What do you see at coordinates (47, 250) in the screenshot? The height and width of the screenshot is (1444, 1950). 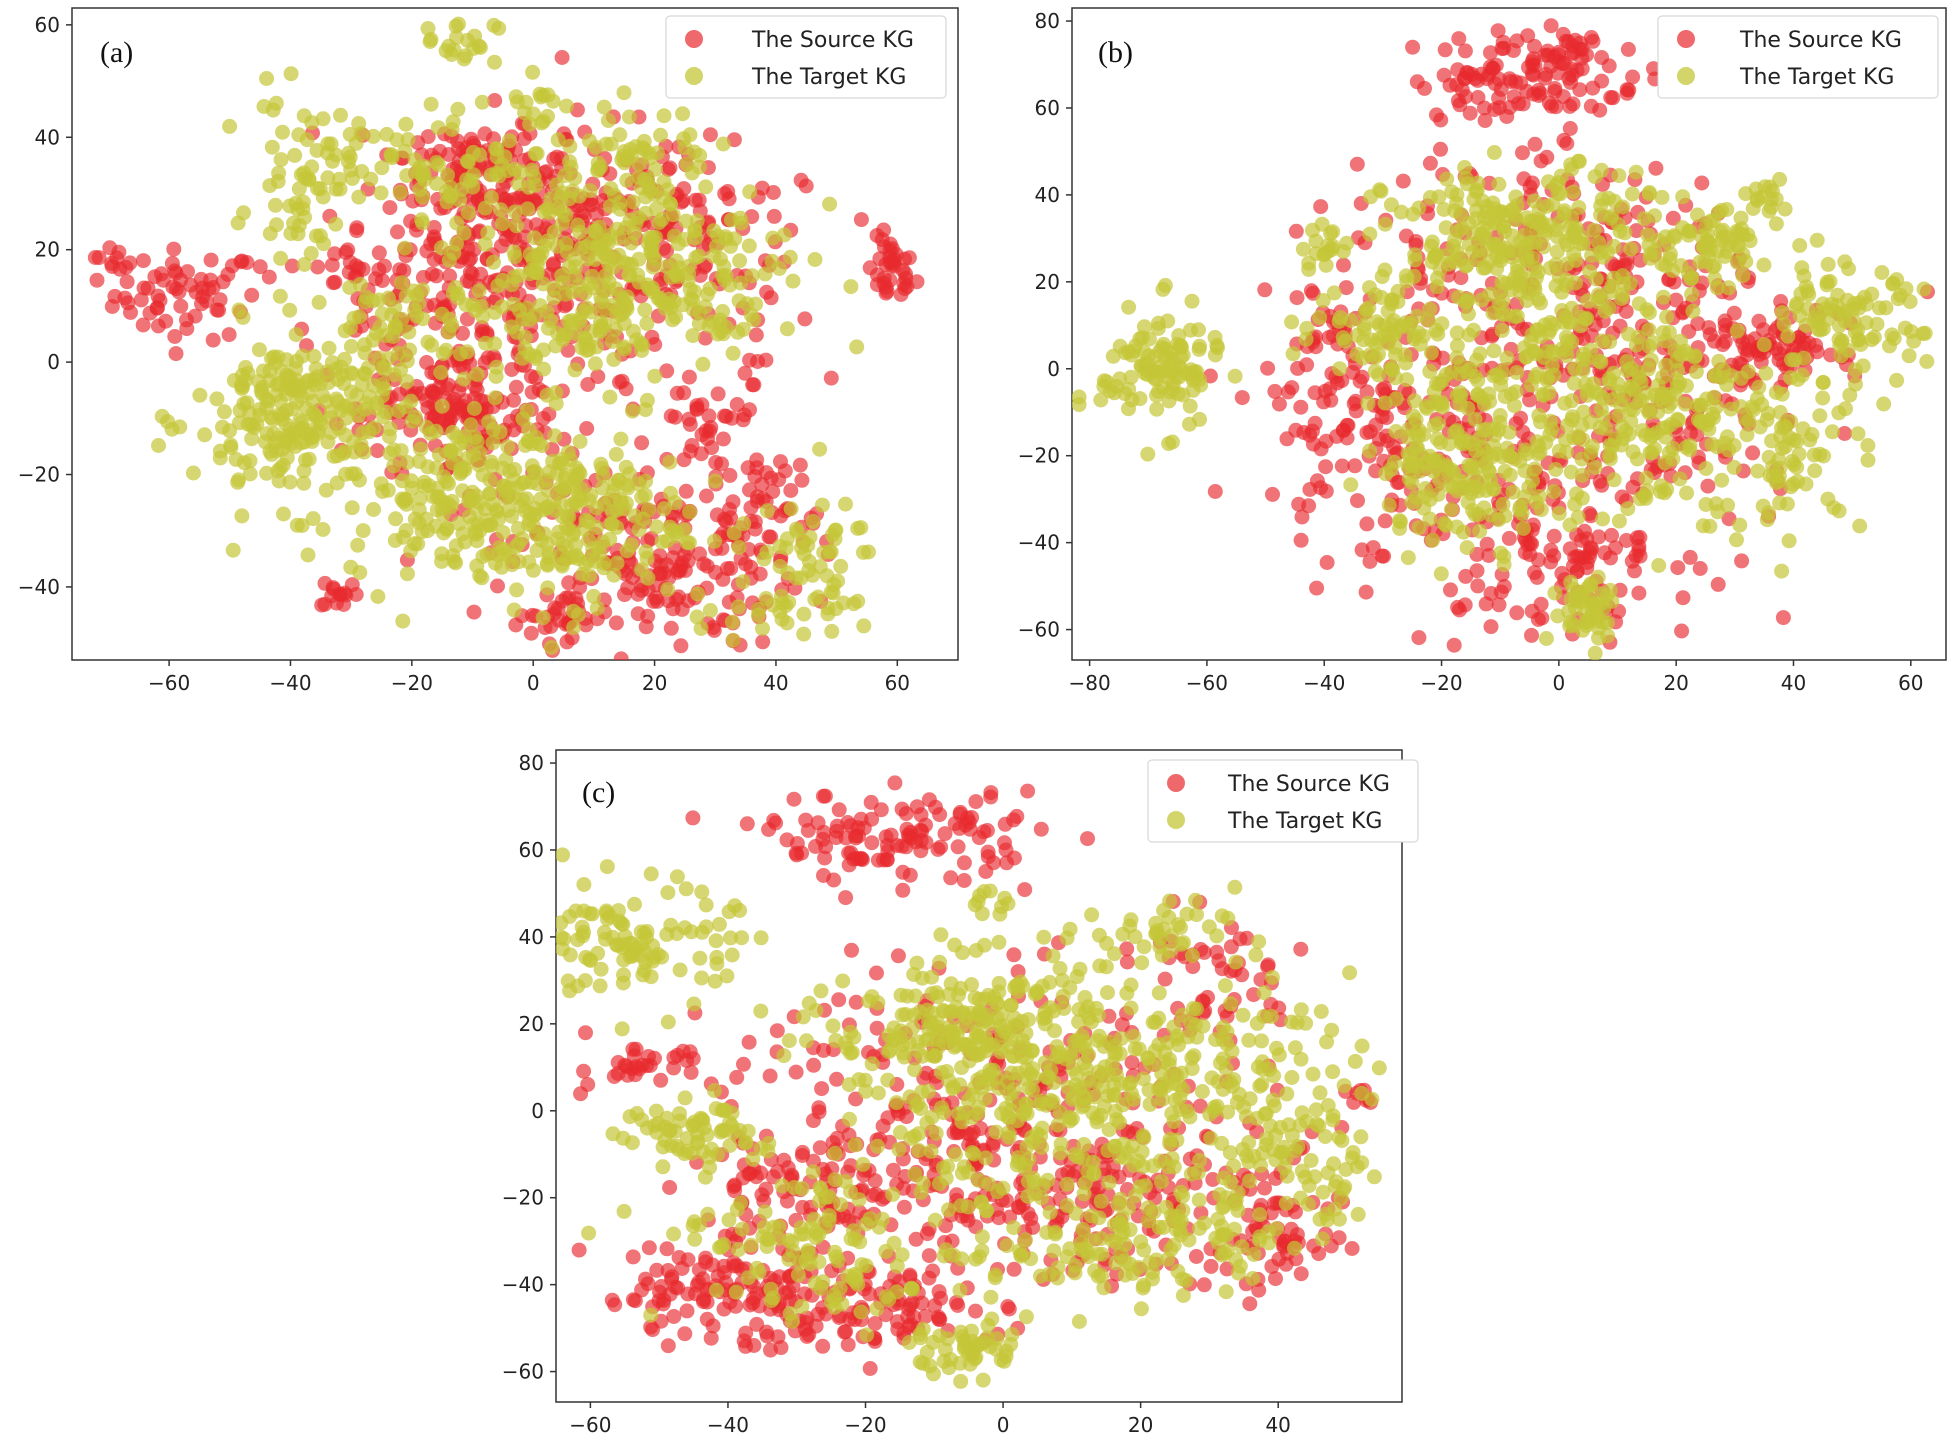 I see `y-tick-label: 20` at bounding box center [47, 250].